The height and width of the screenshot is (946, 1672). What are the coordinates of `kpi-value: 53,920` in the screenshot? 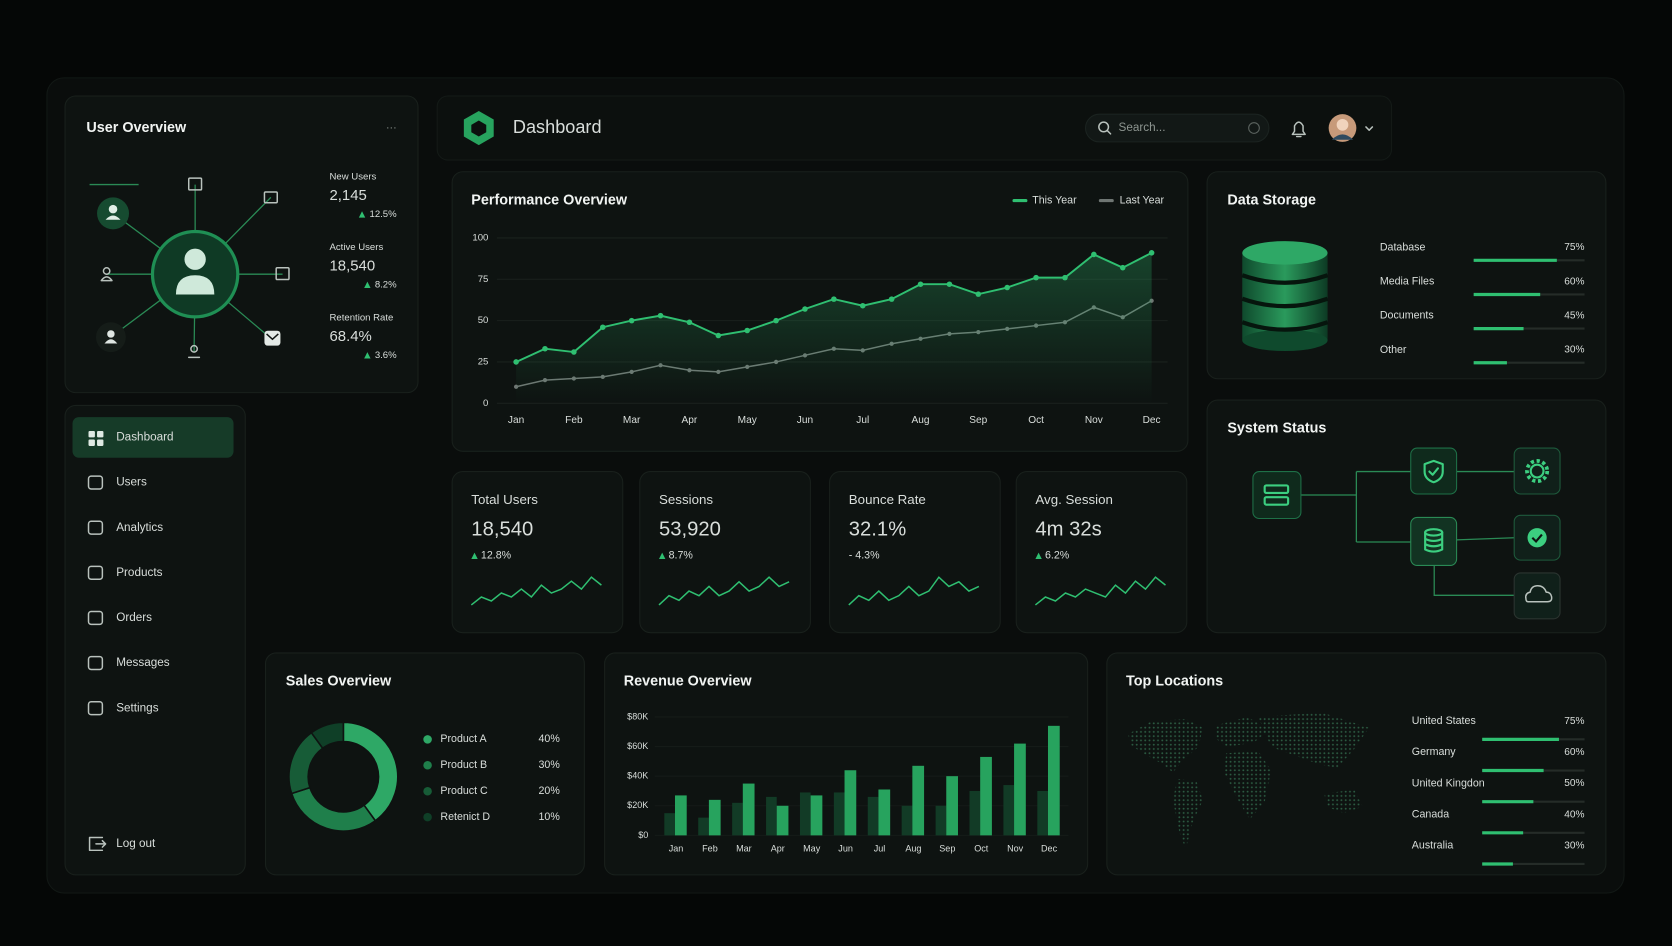 It's located at (690, 530).